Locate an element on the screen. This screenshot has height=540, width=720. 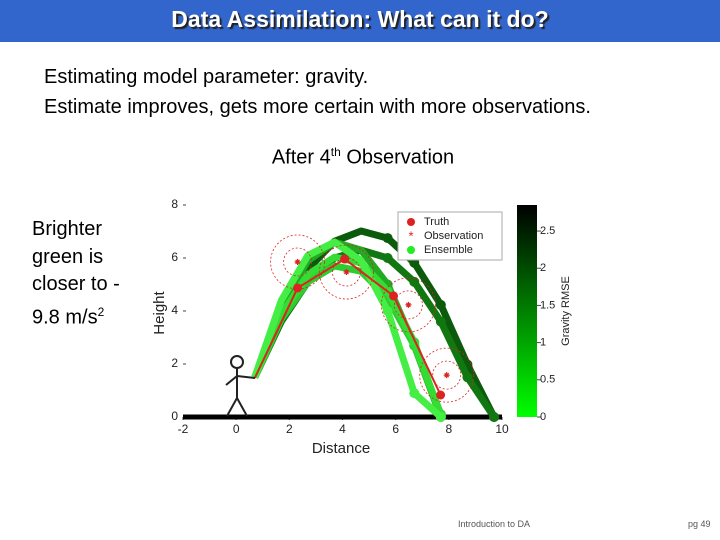
x-tick-label: 0 is located at coordinates (236, 429).